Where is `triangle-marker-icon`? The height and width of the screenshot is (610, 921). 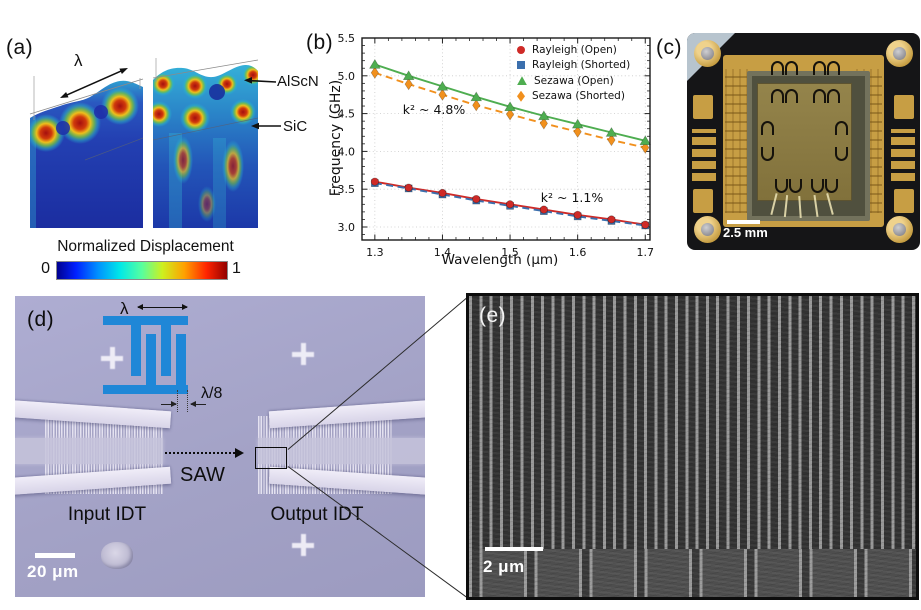 triangle-marker-icon is located at coordinates (522, 81).